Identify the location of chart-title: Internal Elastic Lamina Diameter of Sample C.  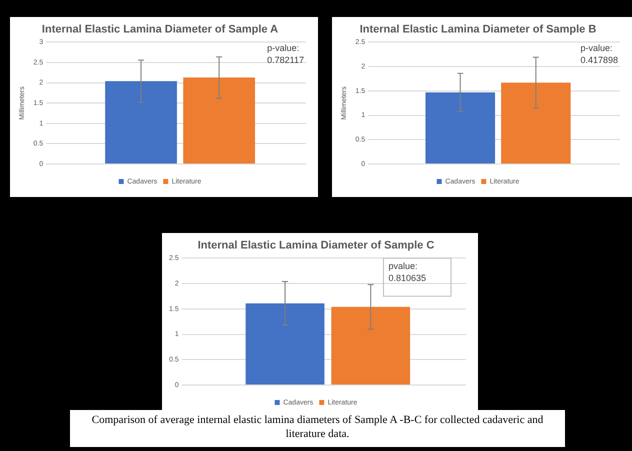
(316, 246).